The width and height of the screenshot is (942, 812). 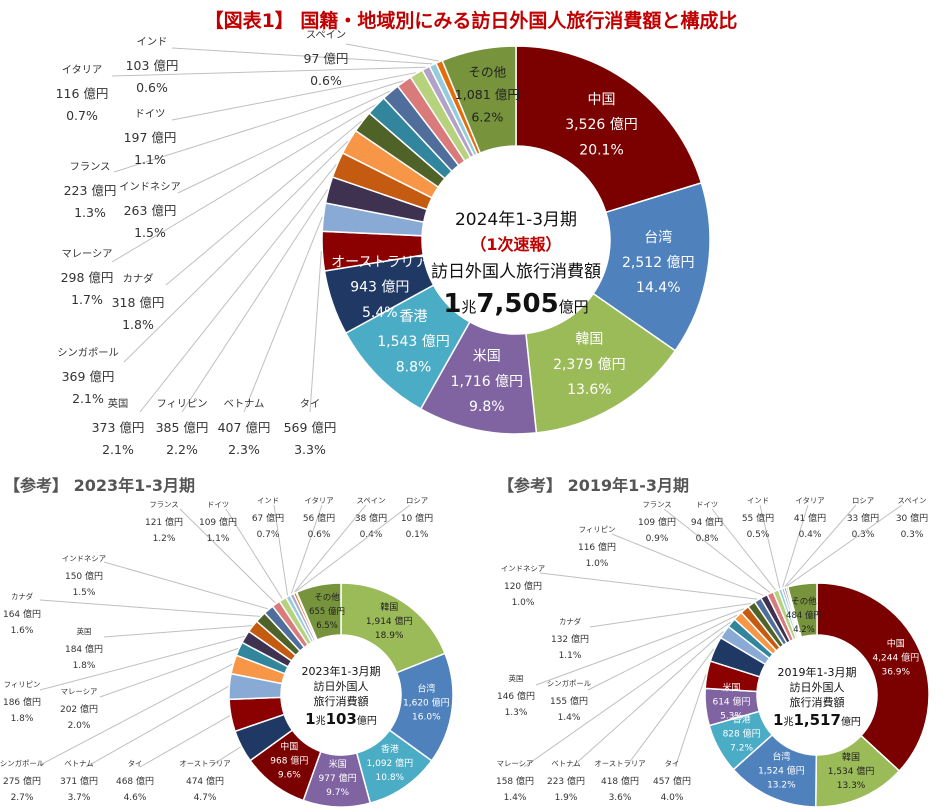 I want to click on section-title-2023: 【参考】 2023年1-3月期, so click(x=100, y=485).